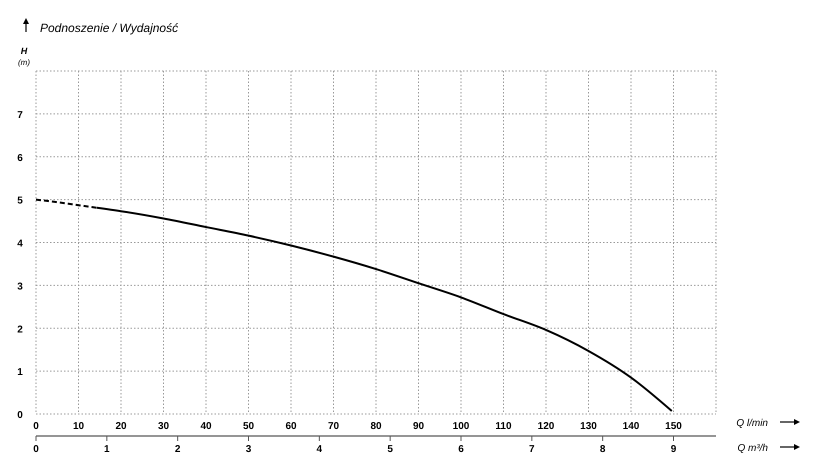 This screenshot has width=828, height=472. What do you see at coordinates (20, 115) in the screenshot?
I see `y-tick-label: 7` at bounding box center [20, 115].